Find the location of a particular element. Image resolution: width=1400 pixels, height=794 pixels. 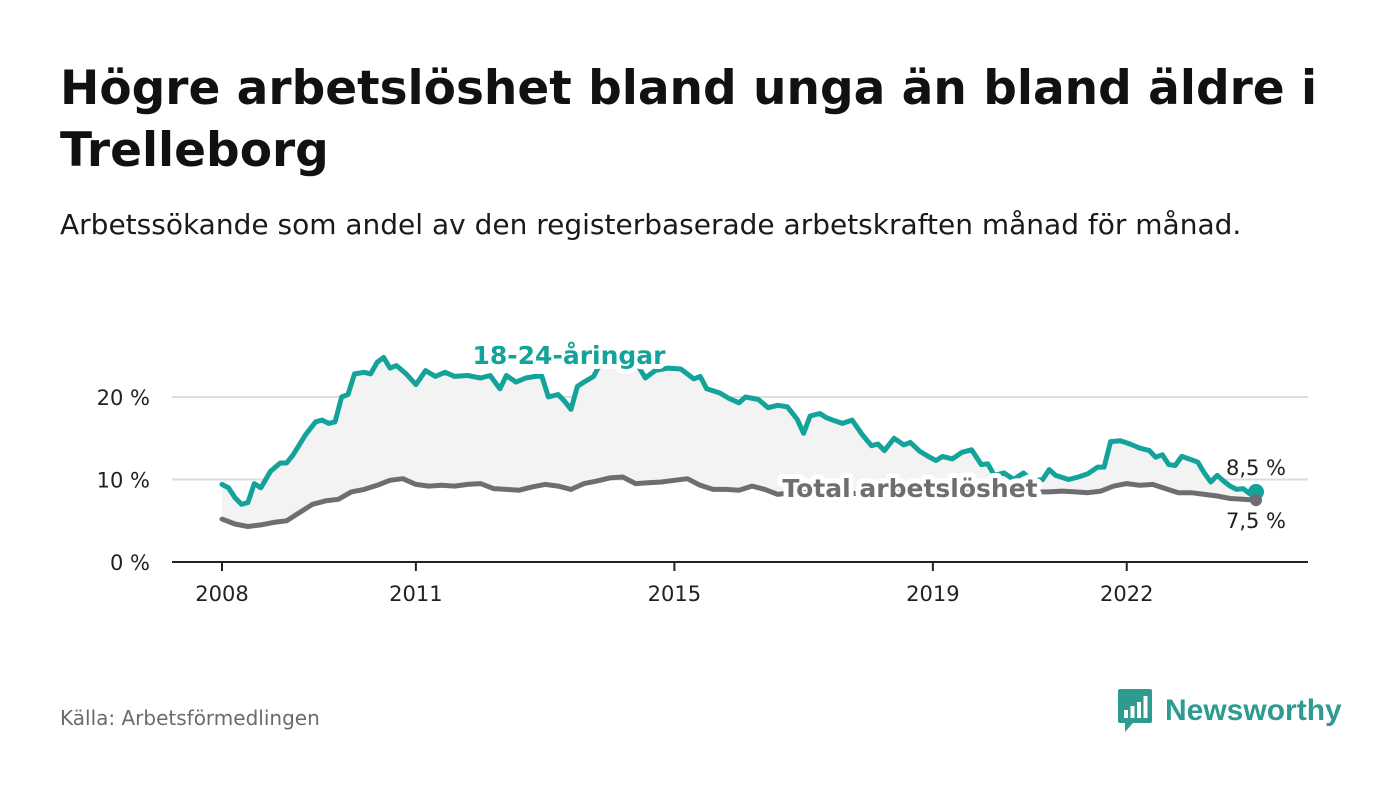

series-line-youth is located at coordinates (739, 430).